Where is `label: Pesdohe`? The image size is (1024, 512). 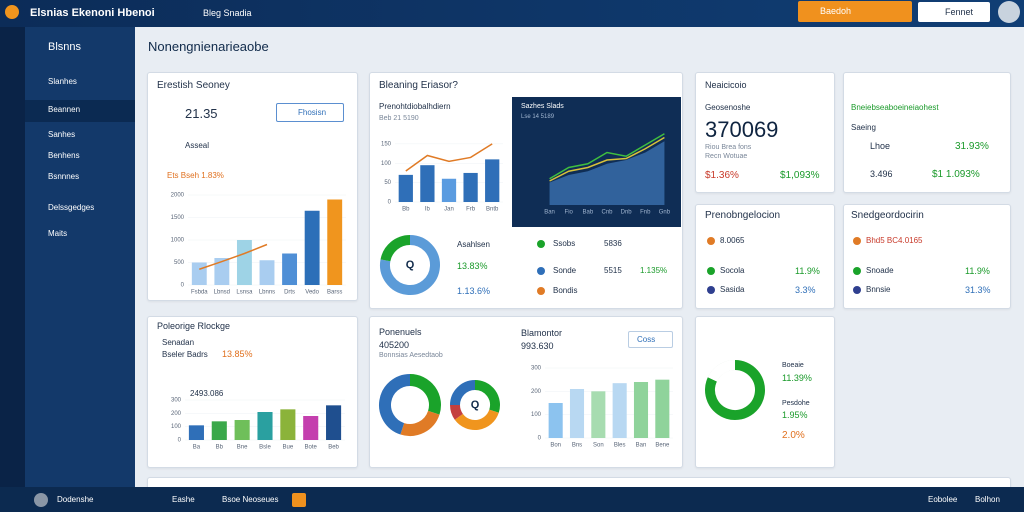
label: Pesdohe is located at coordinates (796, 403).